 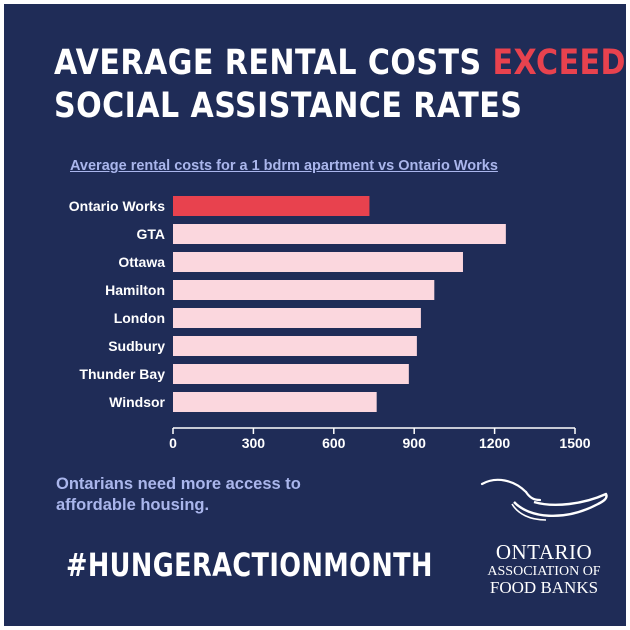 I want to click on x-tick-label: 1200, so click(x=494, y=443).